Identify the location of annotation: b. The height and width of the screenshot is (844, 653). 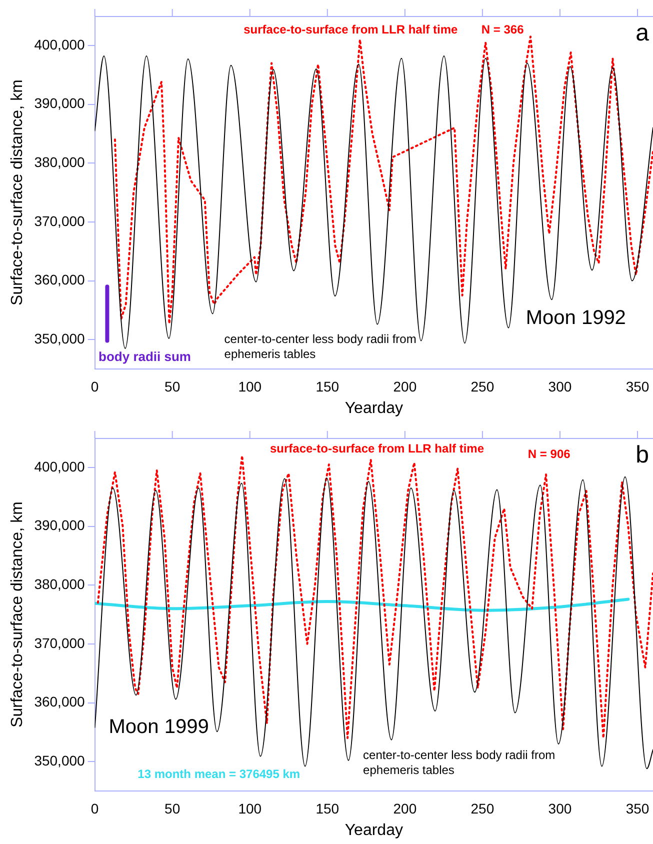
(642, 454).